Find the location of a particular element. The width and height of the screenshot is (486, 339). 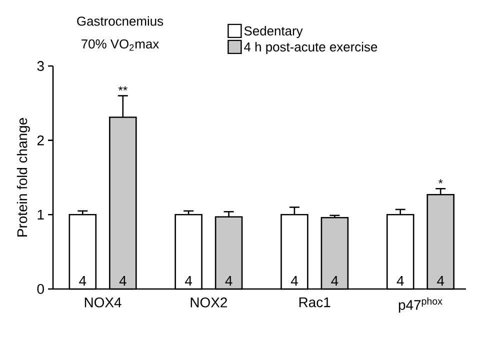

annotation: ** is located at coordinates (123, 88).